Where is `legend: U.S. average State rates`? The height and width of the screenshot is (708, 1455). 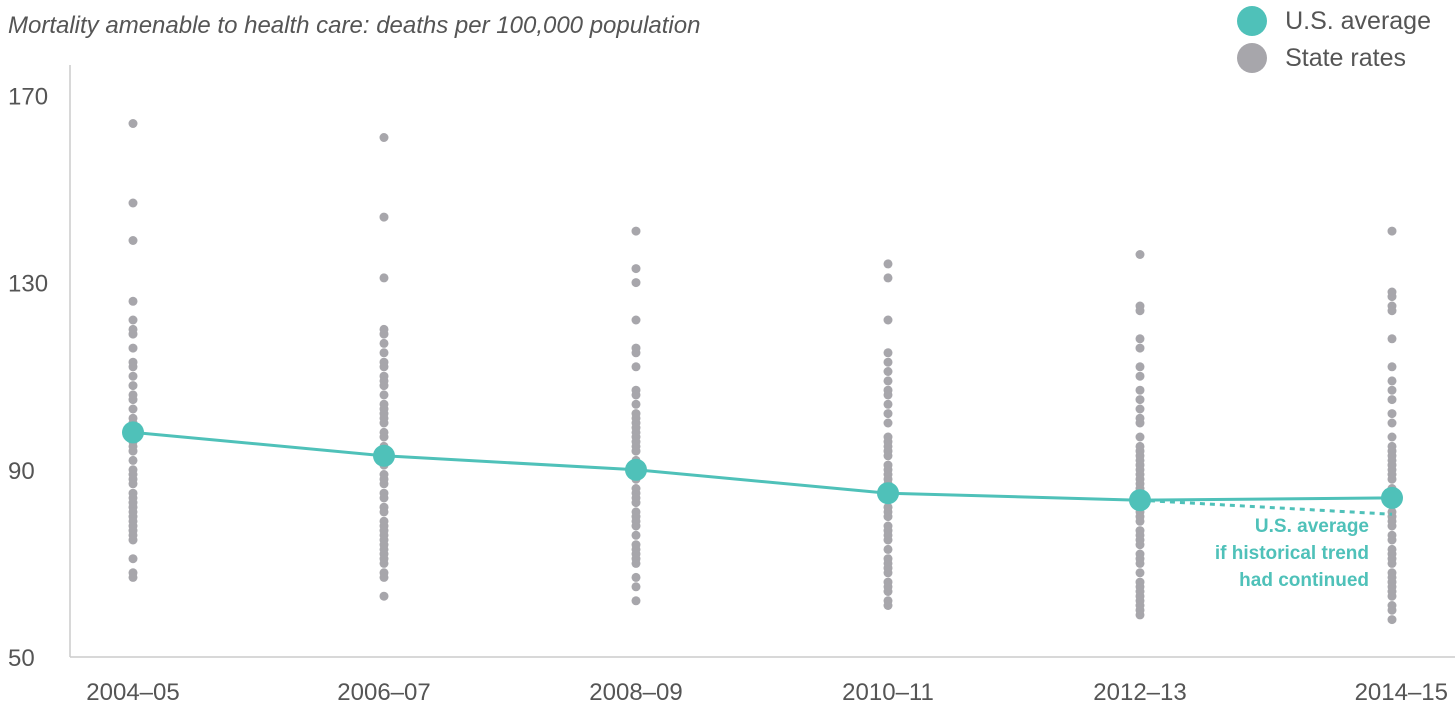 legend: U.S. average State rates is located at coordinates (1334, 43).